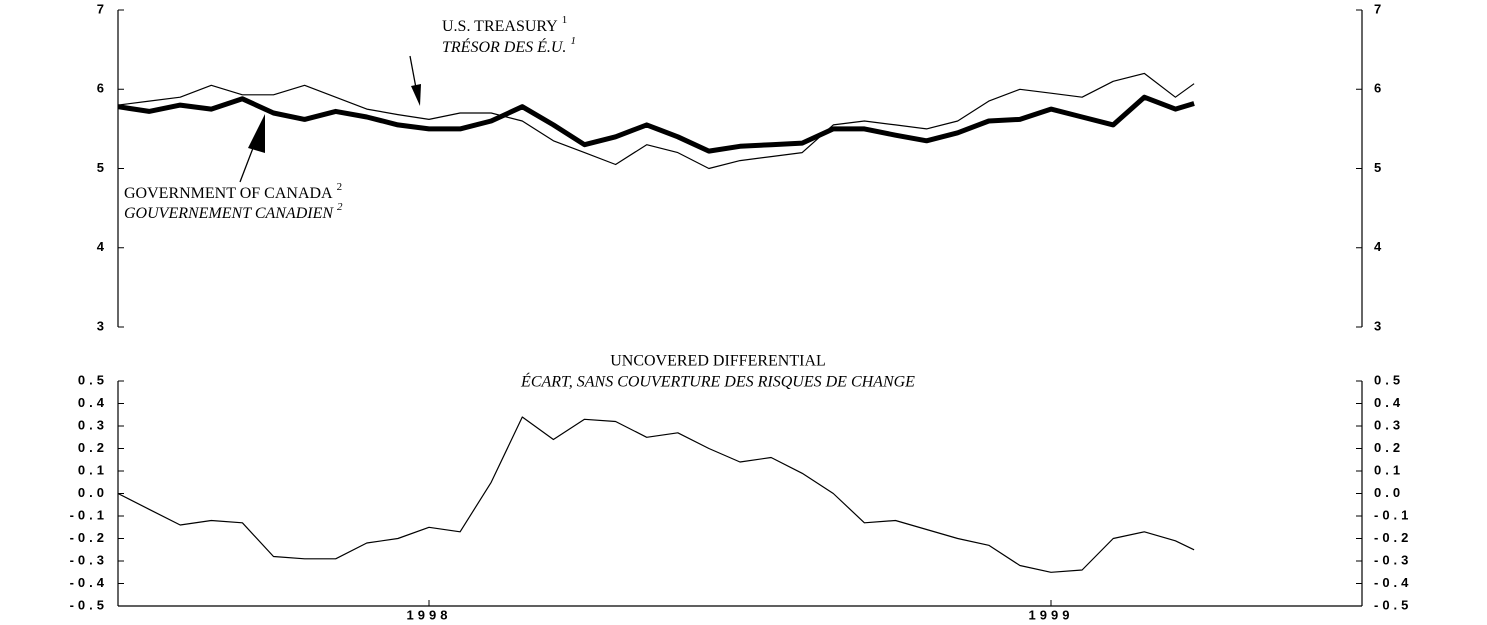  Describe the element at coordinates (102, 8) in the screenshot. I see `y-tick-label: 7` at that location.